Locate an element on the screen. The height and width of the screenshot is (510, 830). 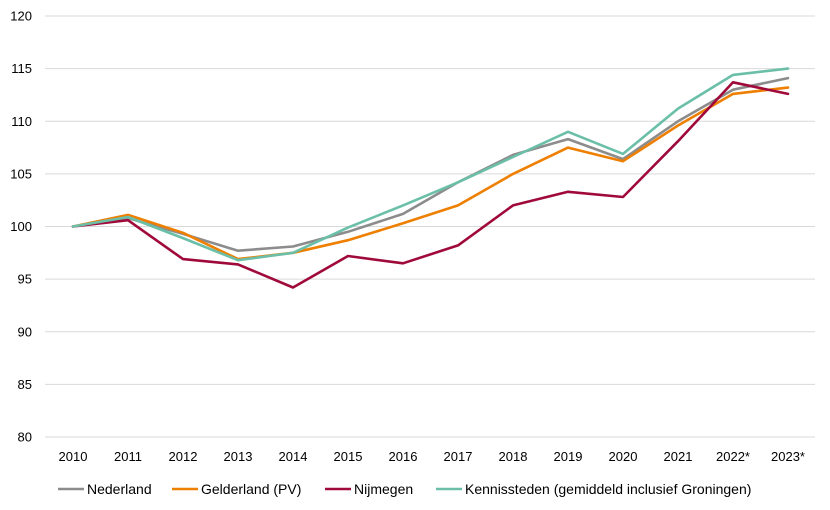
x-tick-label: 2021 is located at coordinates (678, 456).